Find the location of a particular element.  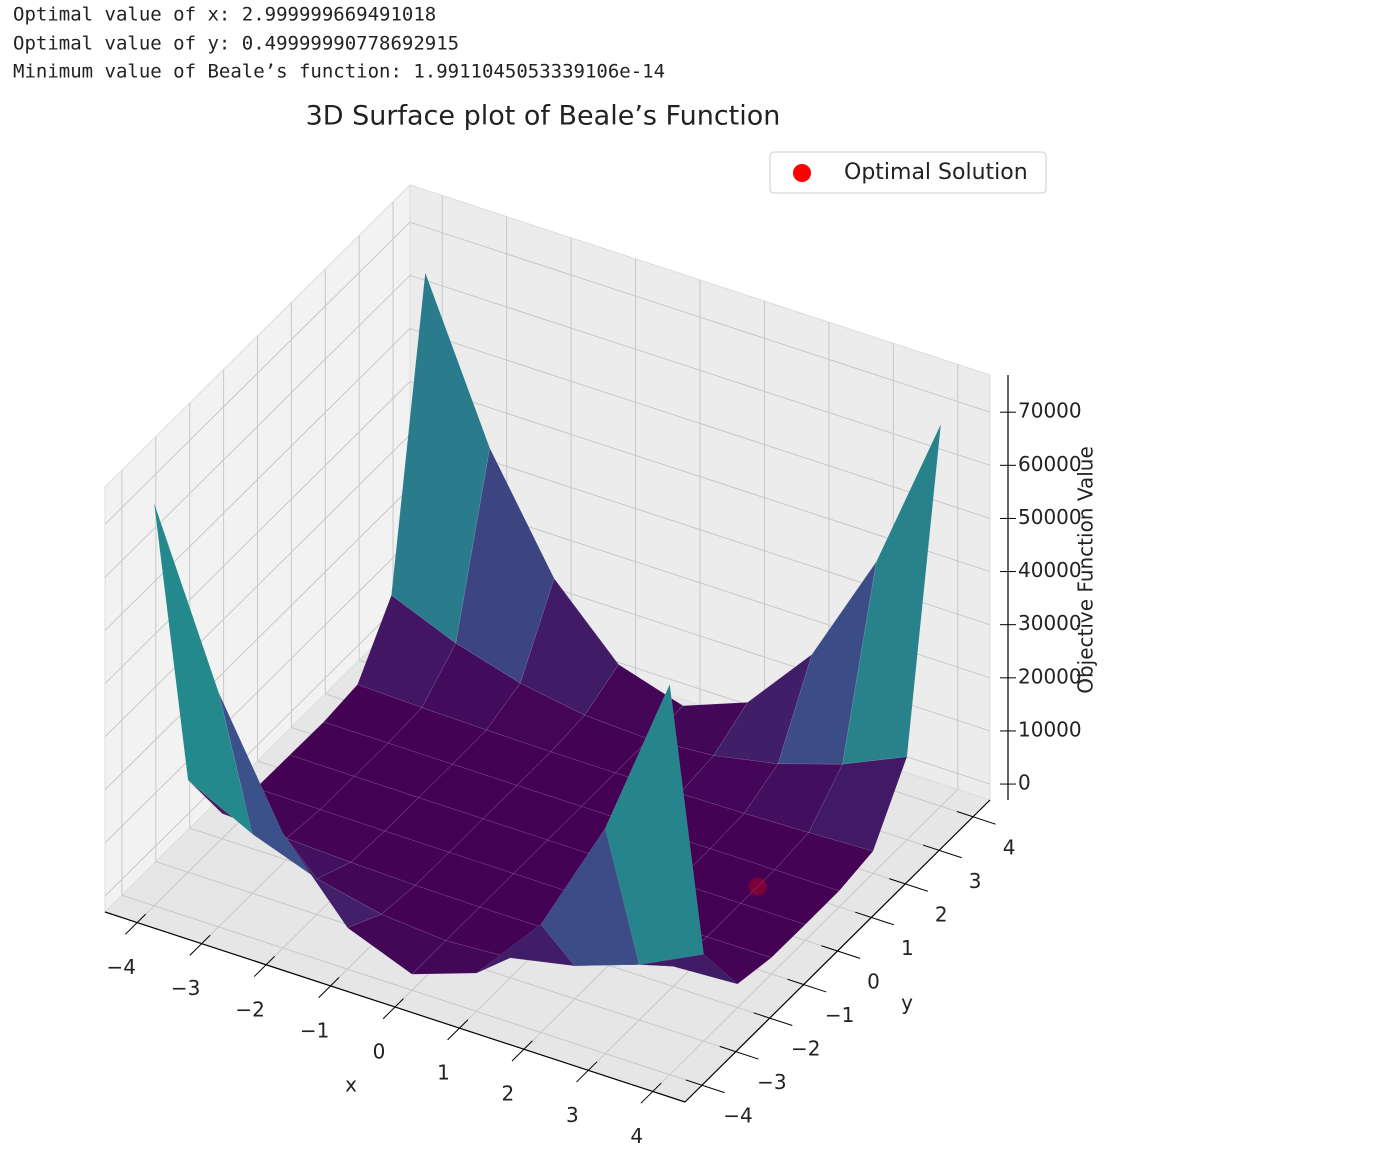

z-axis-label: Objective Function Value is located at coordinates (1086, 570).